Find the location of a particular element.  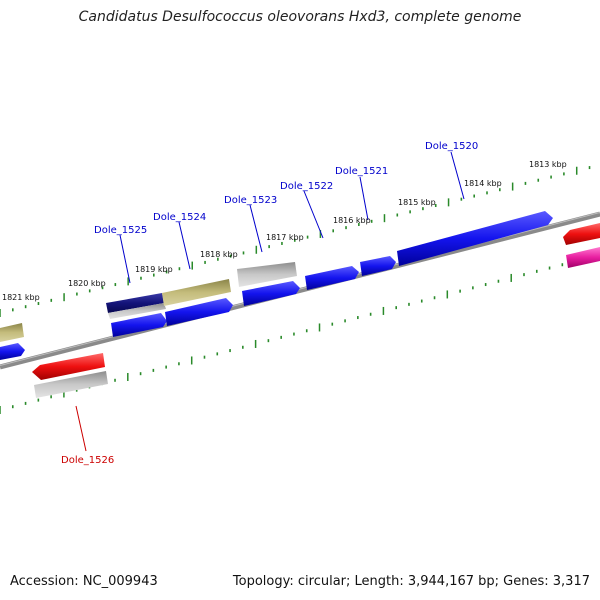

cds-blue-left is located at coordinates (12, 351).